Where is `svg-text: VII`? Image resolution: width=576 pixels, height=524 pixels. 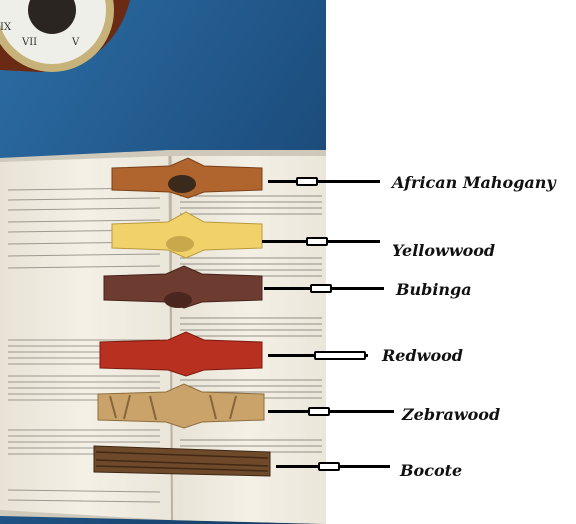
svg-text: VII is located at coordinates (29, 42).